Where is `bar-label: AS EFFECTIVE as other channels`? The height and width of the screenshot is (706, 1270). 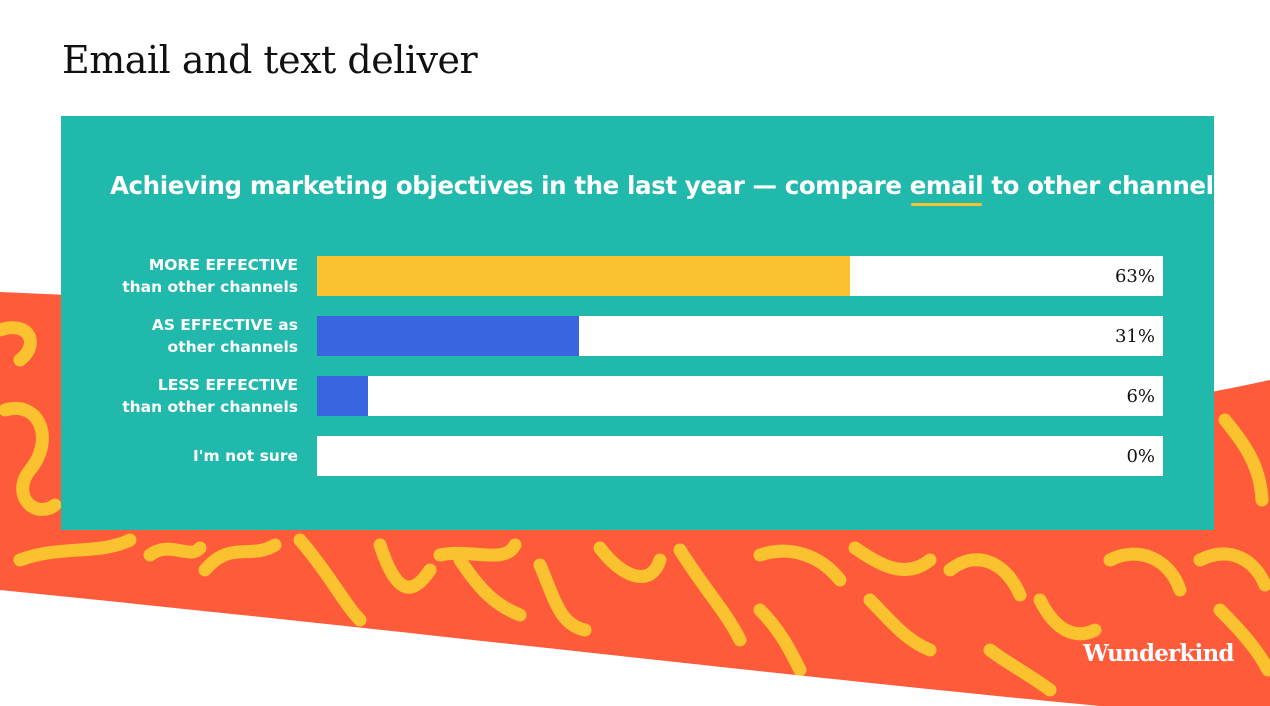
bar-label: AS EFFECTIVE as other channels is located at coordinates (224, 336).